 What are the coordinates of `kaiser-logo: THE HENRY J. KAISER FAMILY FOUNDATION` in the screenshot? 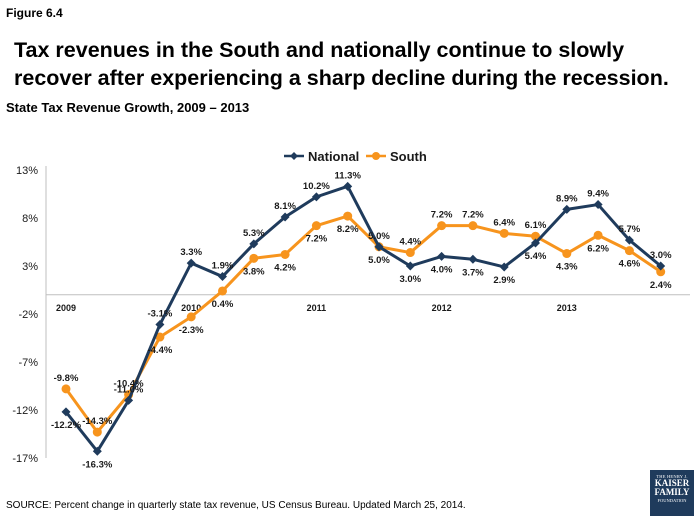 It's located at (672, 493).